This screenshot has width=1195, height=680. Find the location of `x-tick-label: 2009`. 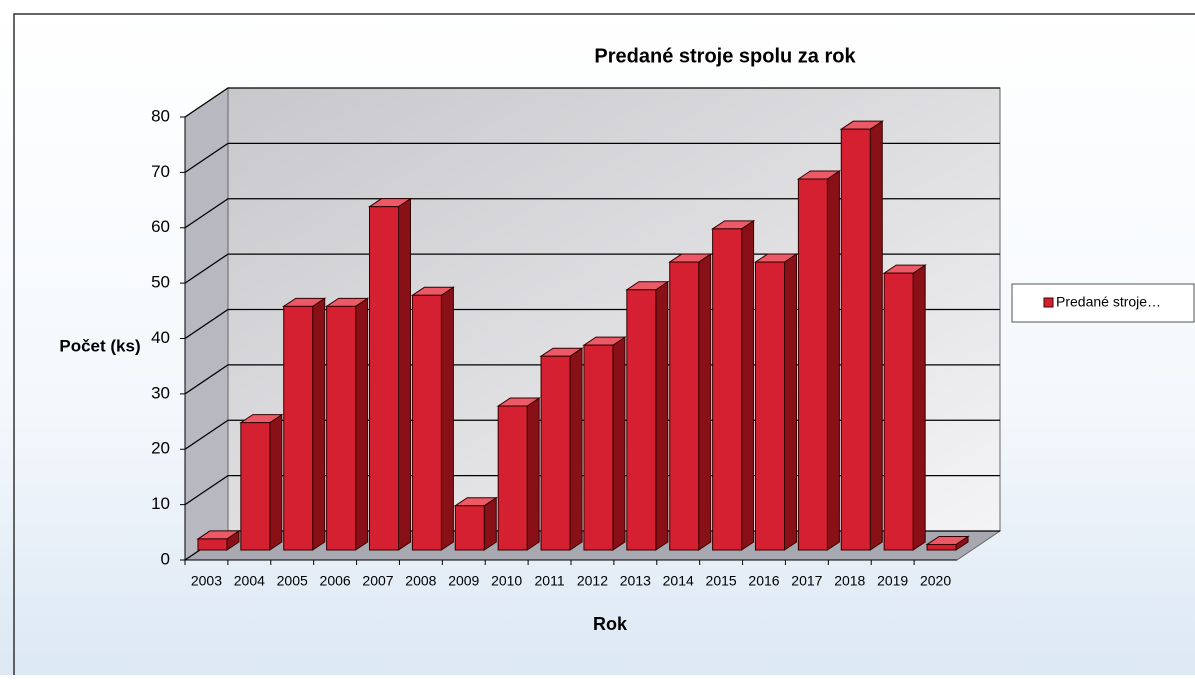

x-tick-label: 2009 is located at coordinates (463, 581).